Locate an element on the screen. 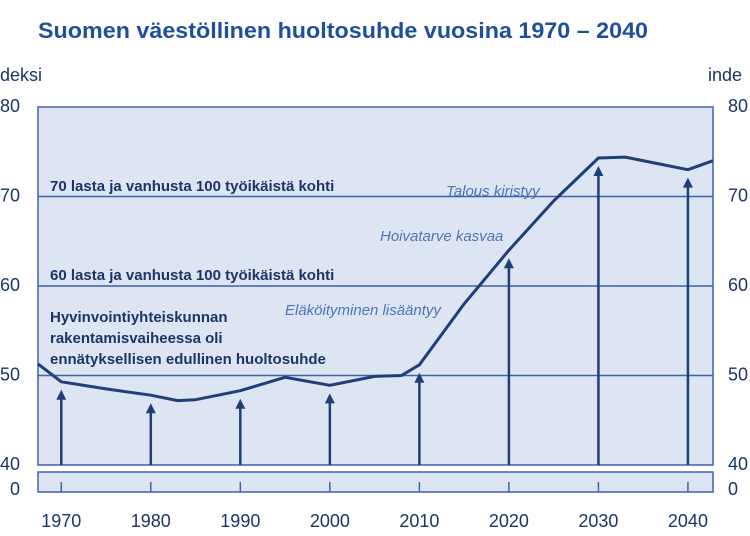 The image size is (750, 536). x-tick-label: 1980 is located at coordinates (151, 521).